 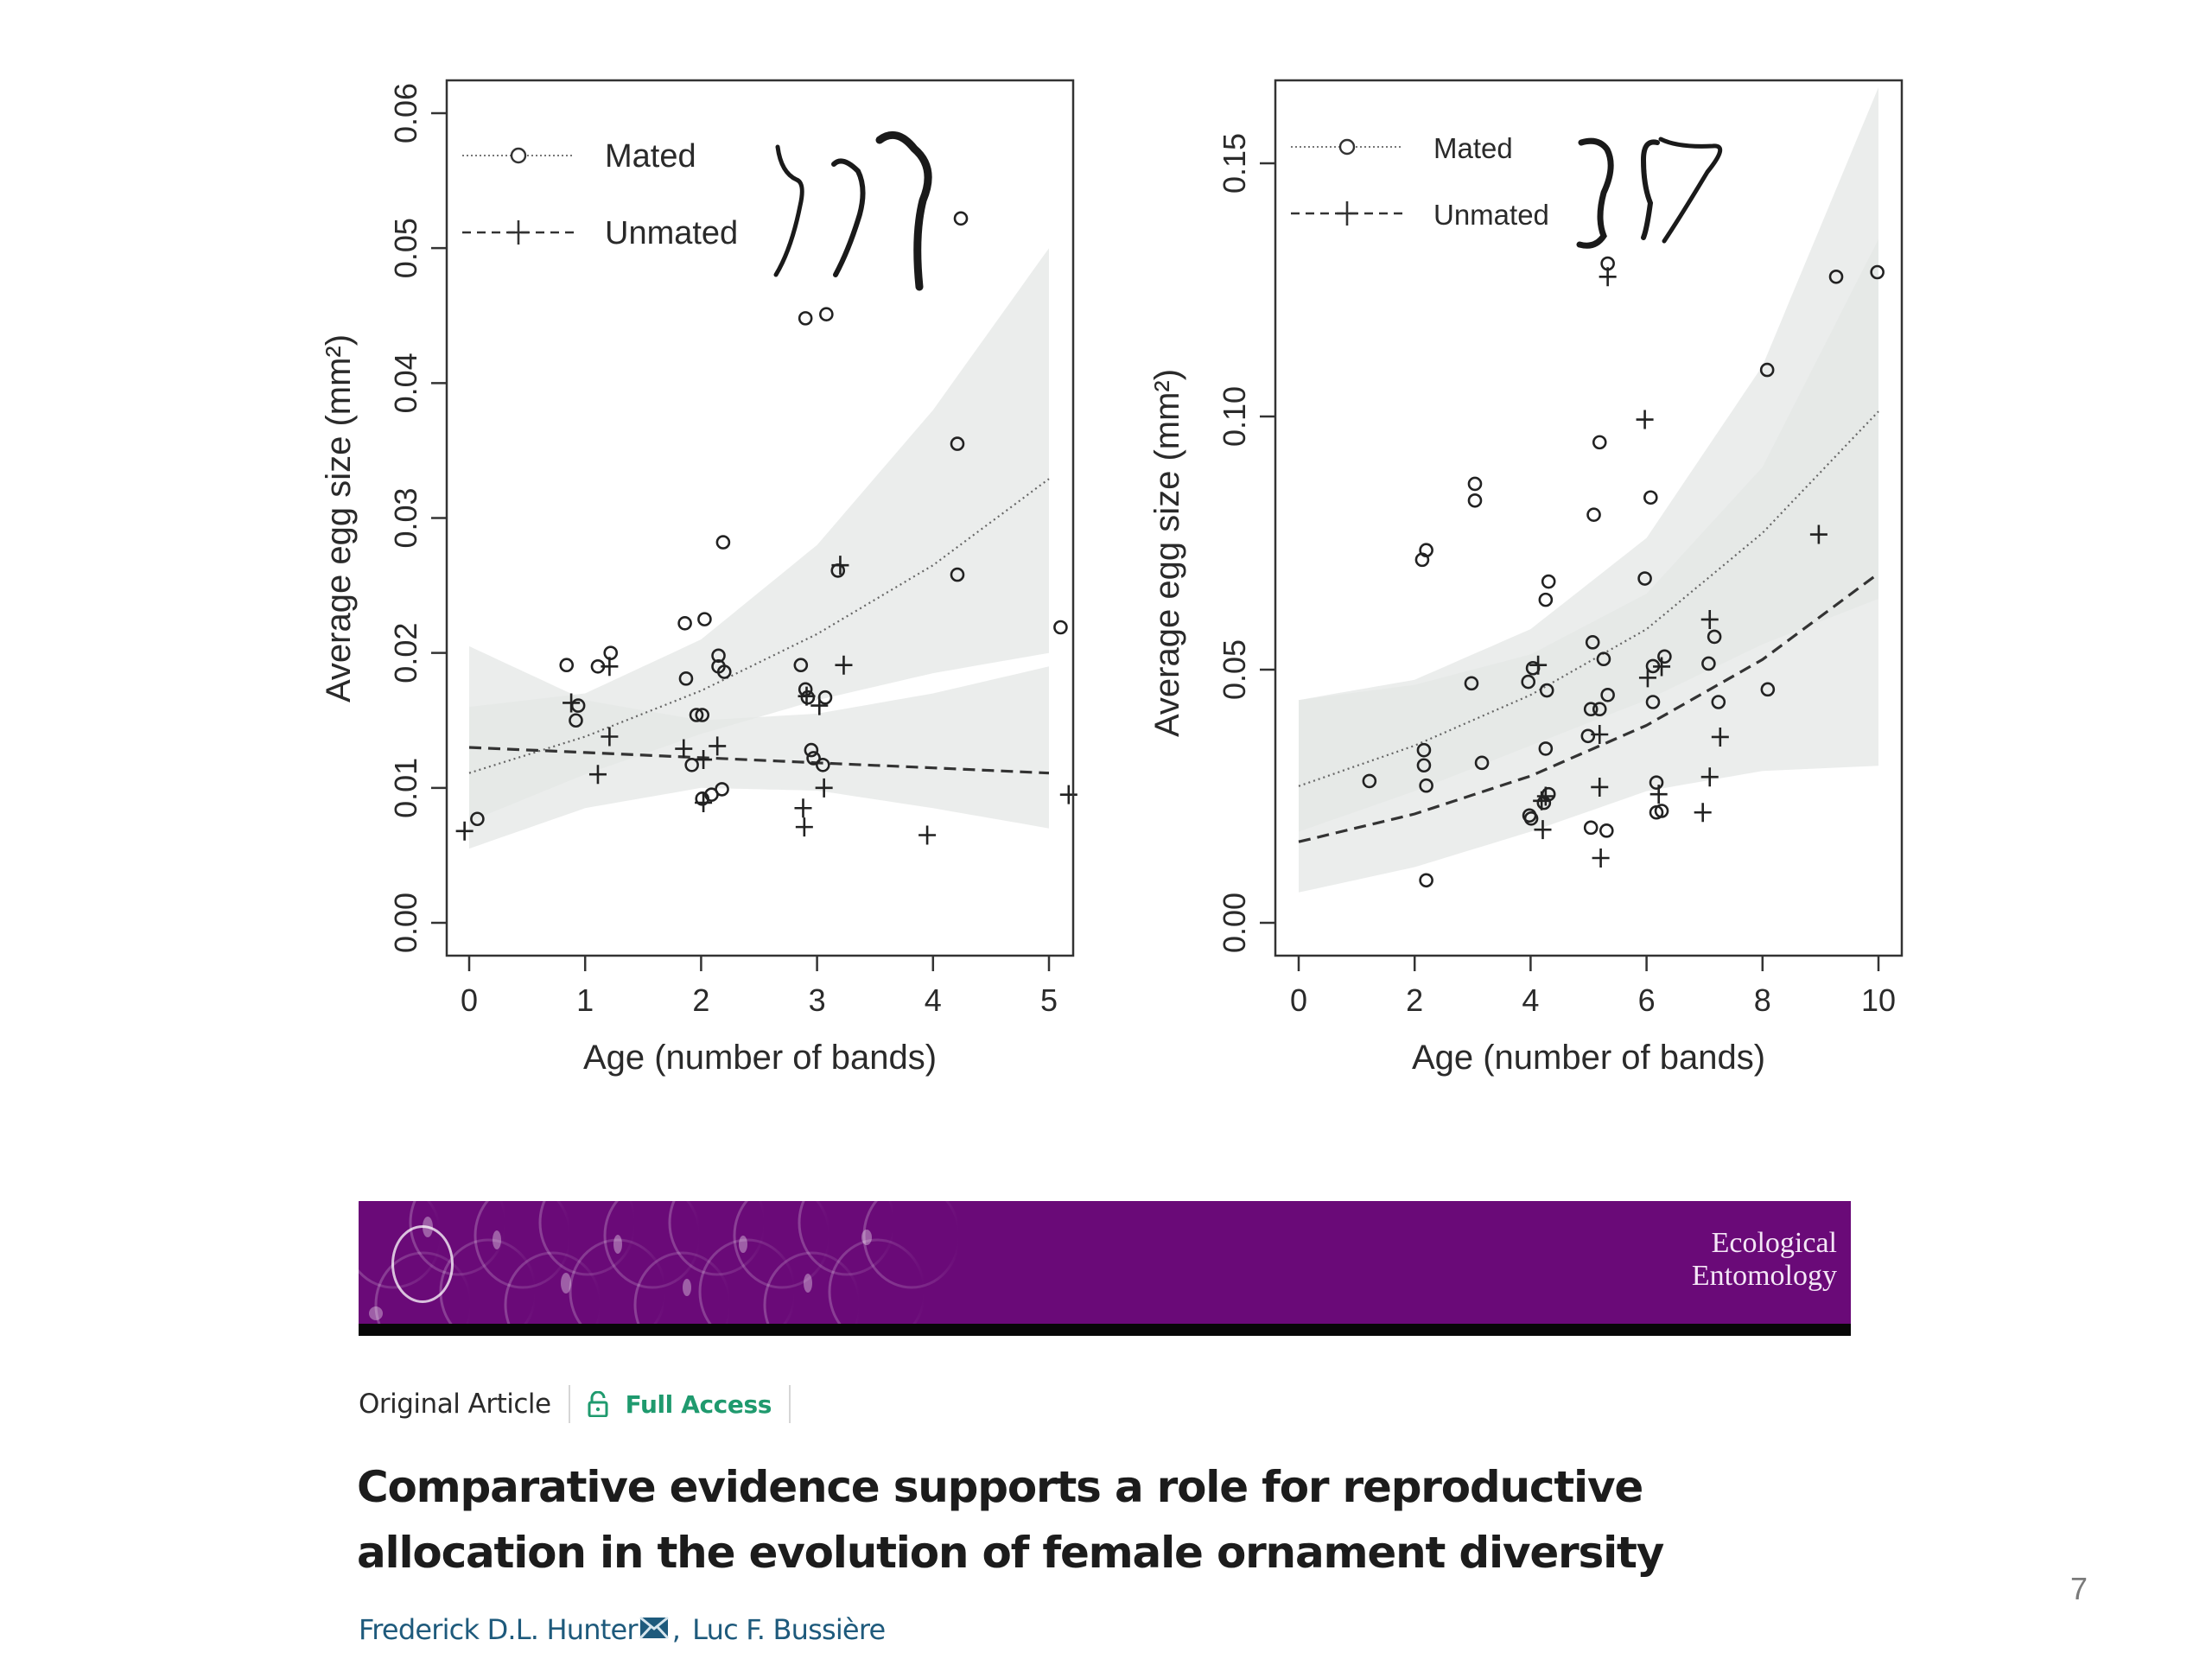 I want to click on society-seal-logo, so click(x=422, y=1264).